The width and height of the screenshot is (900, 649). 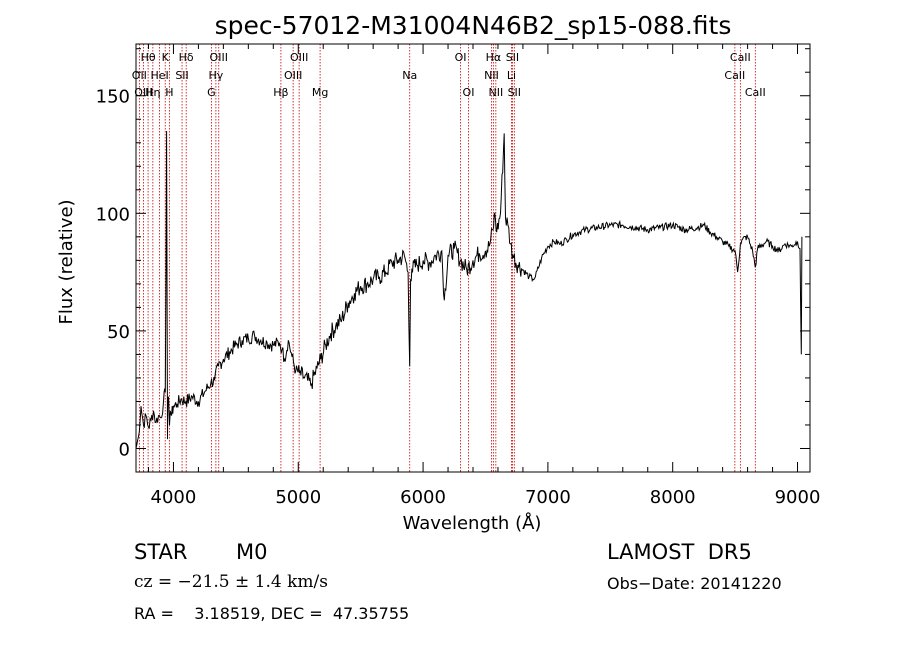 What do you see at coordinates (272, 613) in the screenshot?
I see `coordinates: RA = 3.18519, DEC = 47.35755` at bounding box center [272, 613].